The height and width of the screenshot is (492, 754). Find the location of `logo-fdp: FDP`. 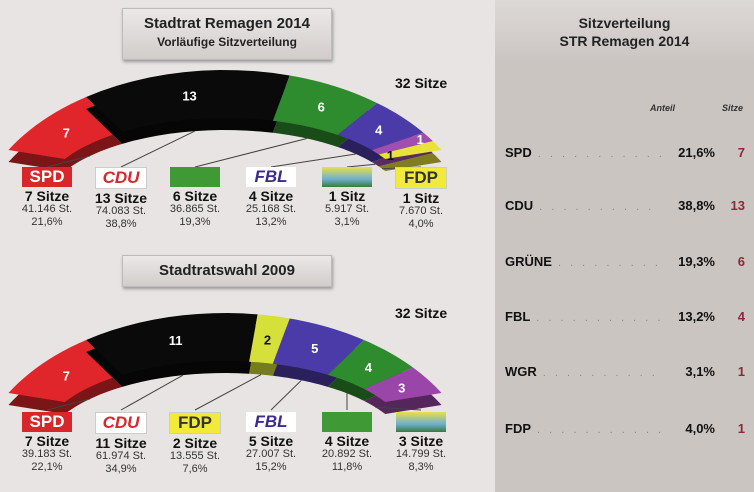

logo-fdp: FDP is located at coordinates (421, 178).